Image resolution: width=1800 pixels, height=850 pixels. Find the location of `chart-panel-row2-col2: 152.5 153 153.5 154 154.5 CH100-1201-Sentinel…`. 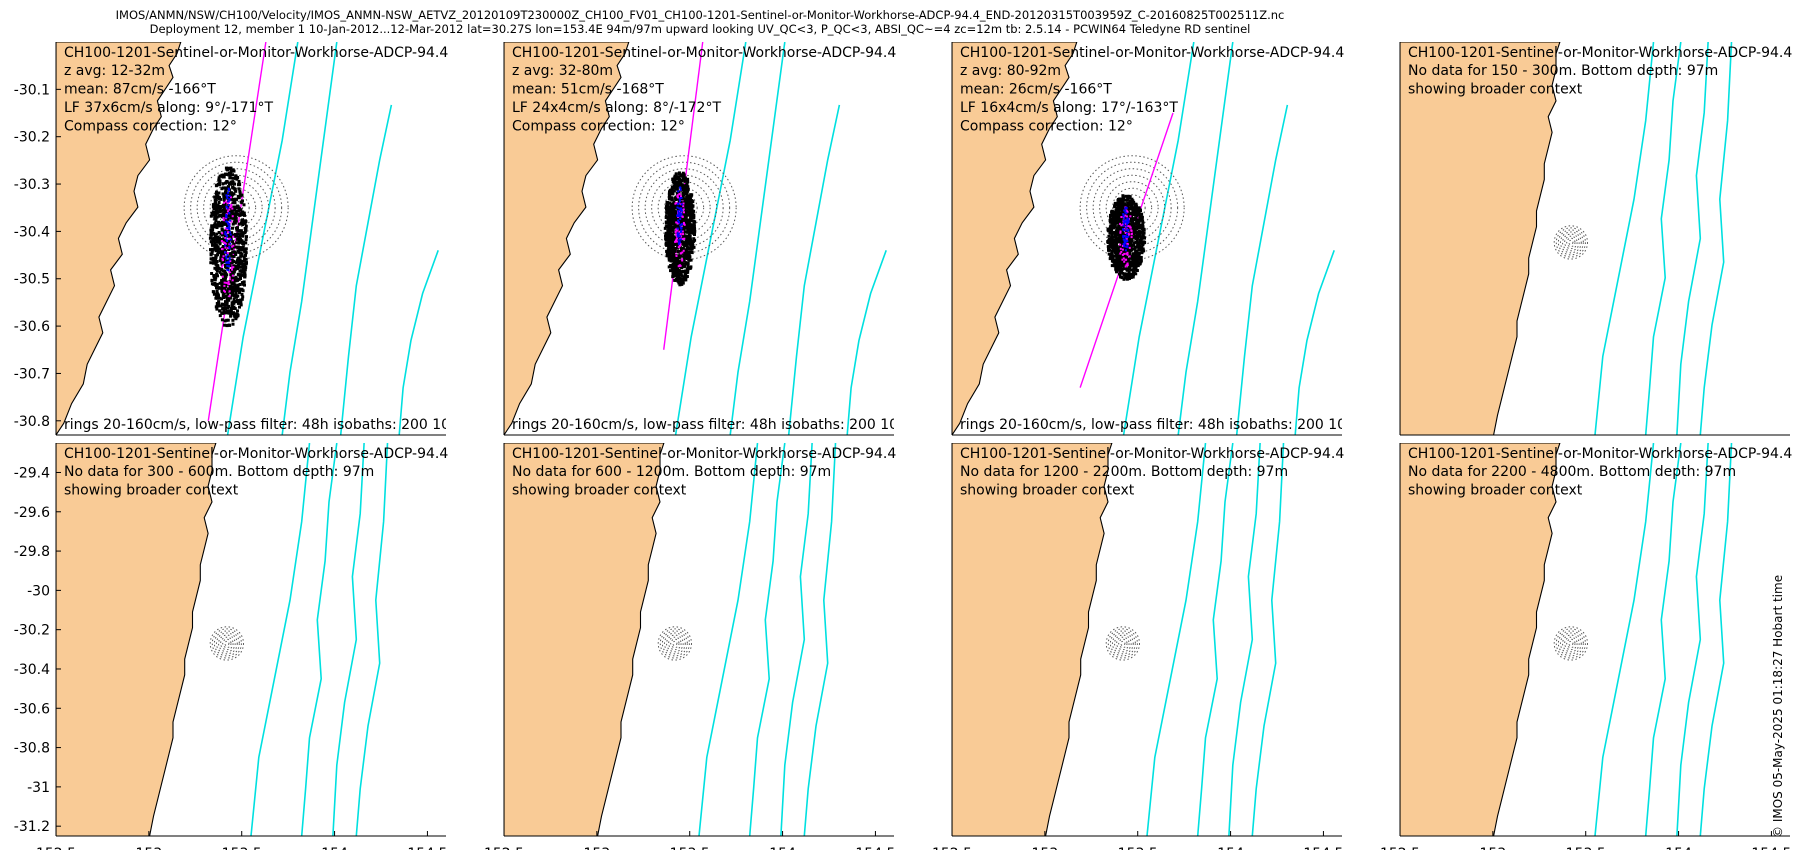

chart-panel-row2-col2: 152.5 153 153.5 154 154.5 CH100-1201-Sentinel… is located at coordinates (690, 646).